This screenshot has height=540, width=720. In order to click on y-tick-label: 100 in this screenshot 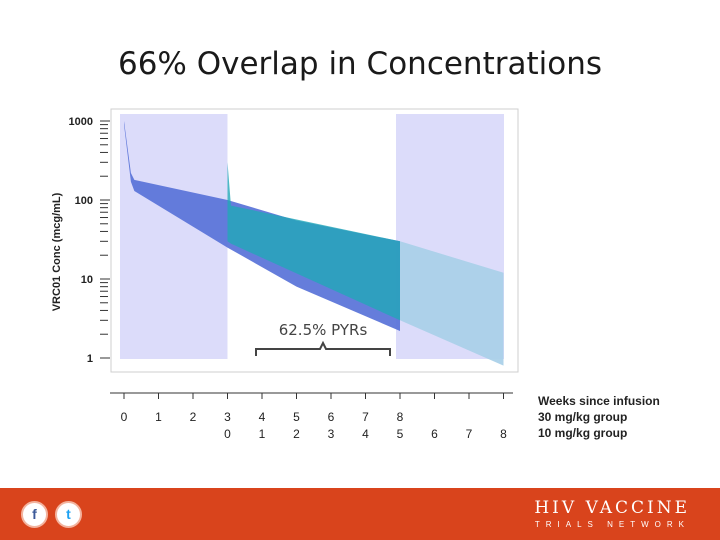, I will do `click(84, 201)`.